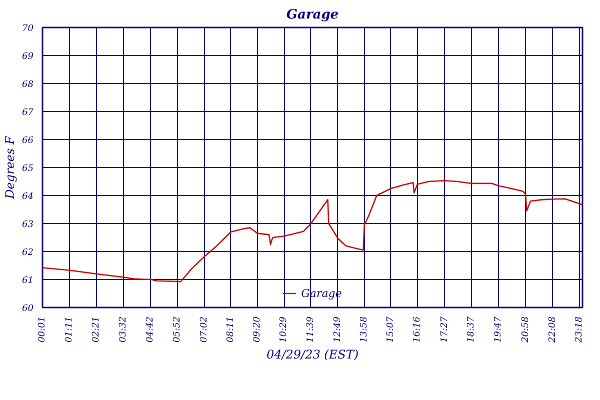  I want to click on y-axis-title: Degrees F, so click(10, 168).